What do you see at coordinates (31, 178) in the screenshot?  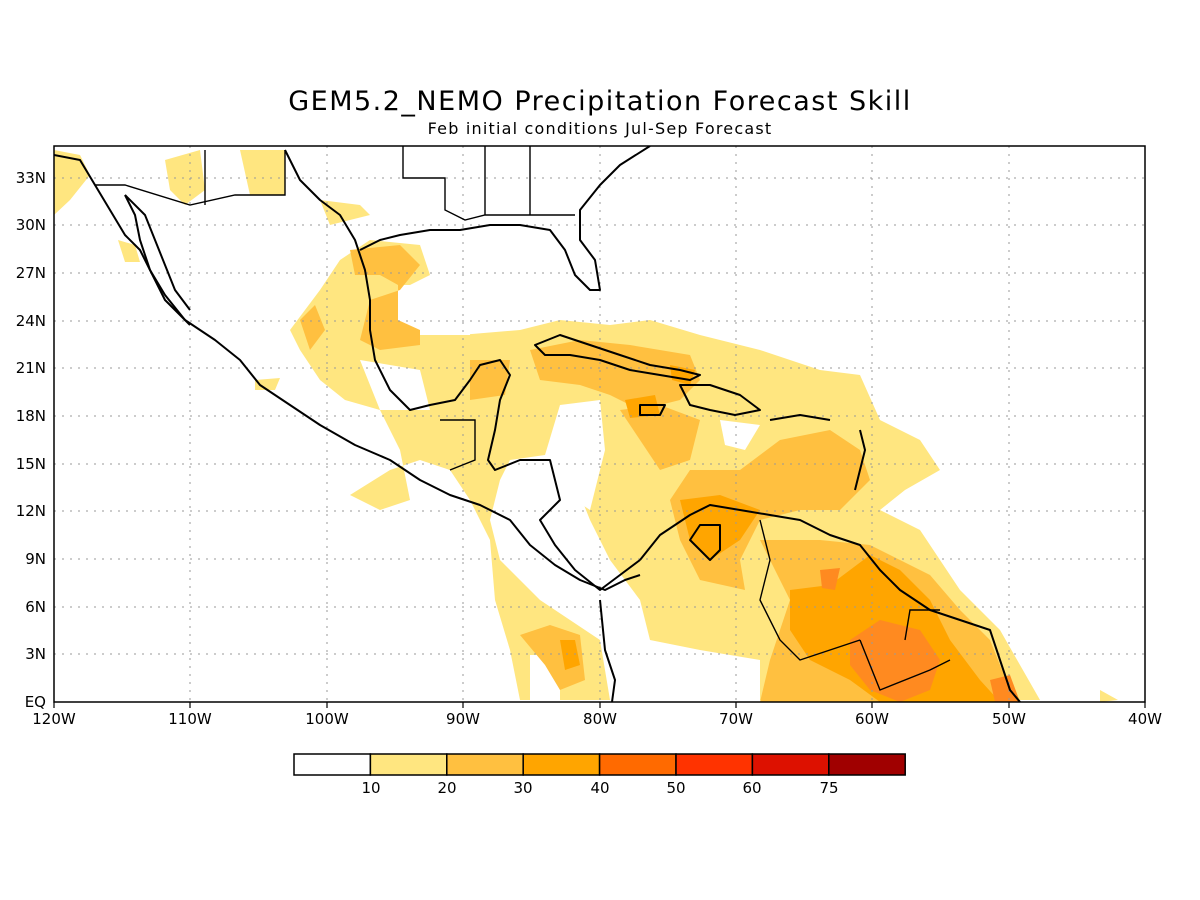 I see `lat-tick-label: 33N` at bounding box center [31, 178].